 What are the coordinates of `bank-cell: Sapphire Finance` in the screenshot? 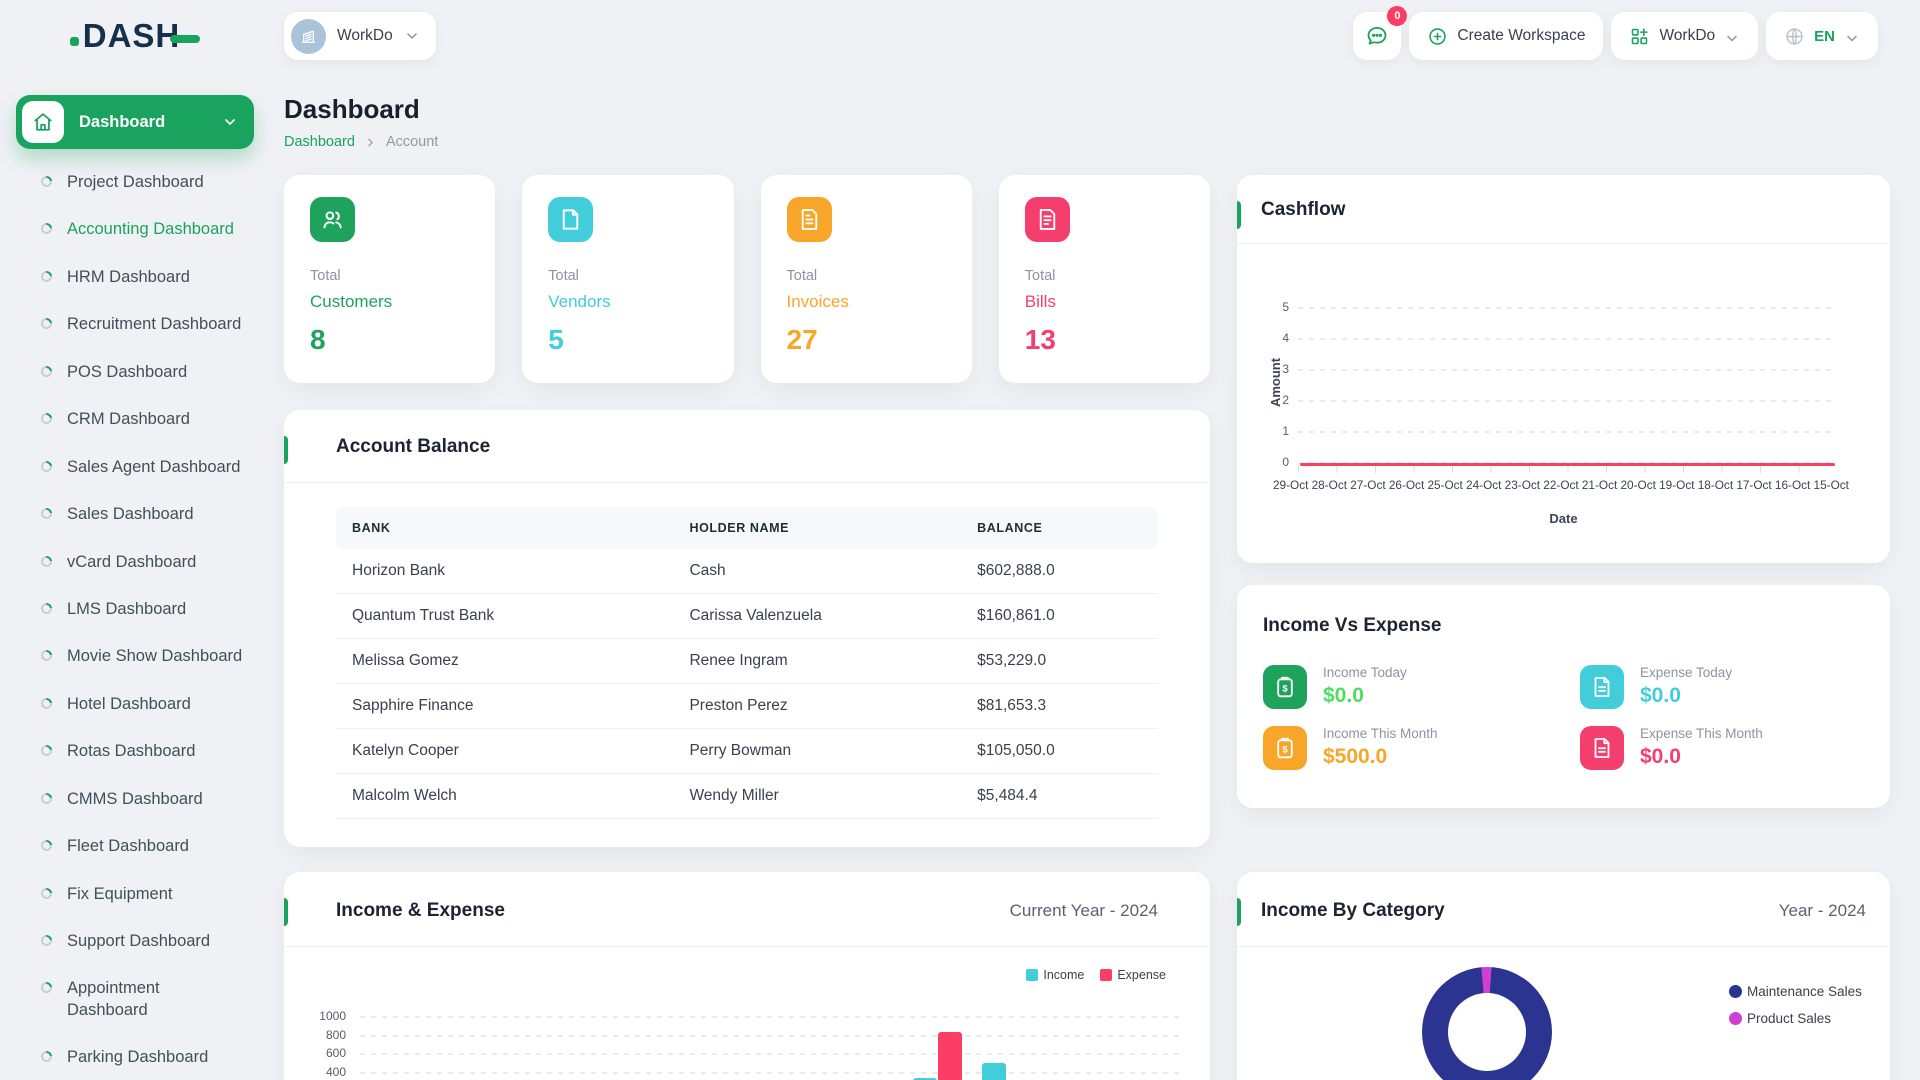 It's located at (513, 706).